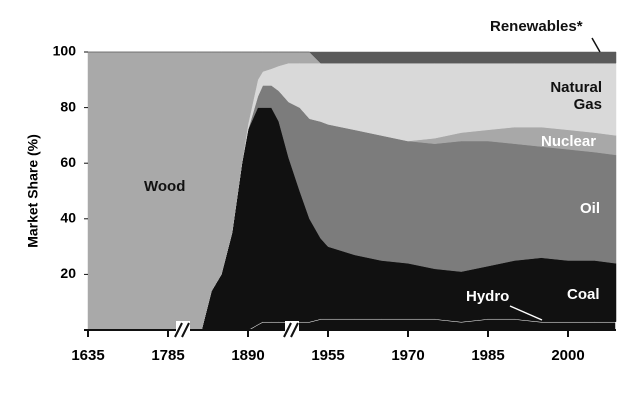 This screenshot has width=640, height=411. I want to click on series-label: Renewables*, so click(536, 26).